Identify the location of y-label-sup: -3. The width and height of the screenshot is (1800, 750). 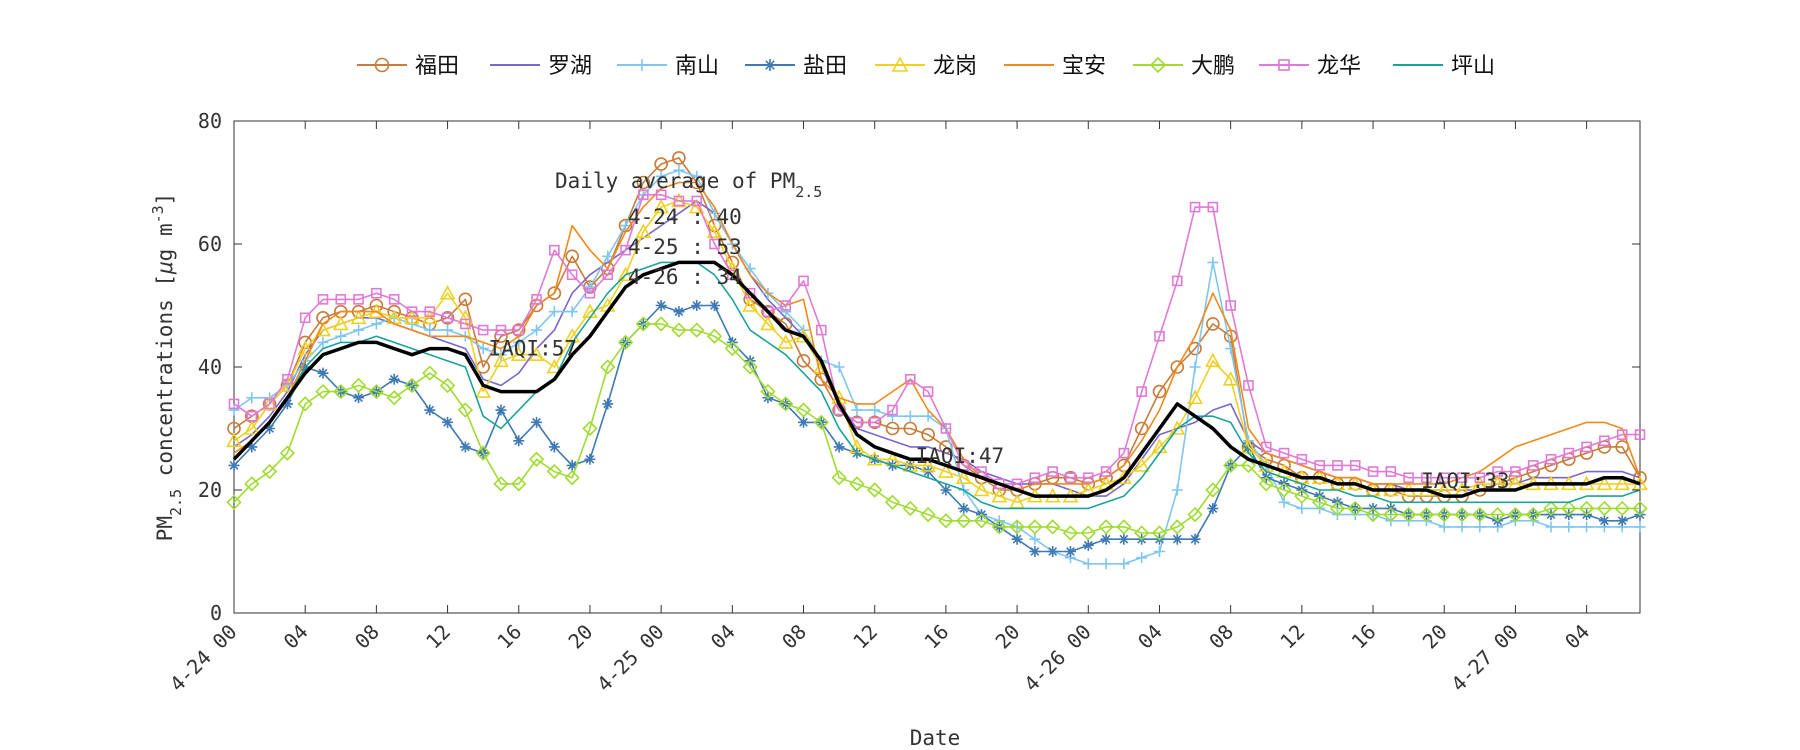
(158, 214).